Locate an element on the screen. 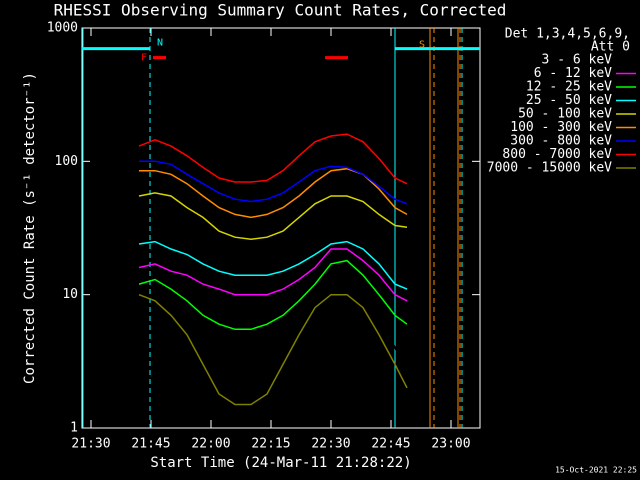  x-tick-label: 23:00 is located at coordinates (450, 444).